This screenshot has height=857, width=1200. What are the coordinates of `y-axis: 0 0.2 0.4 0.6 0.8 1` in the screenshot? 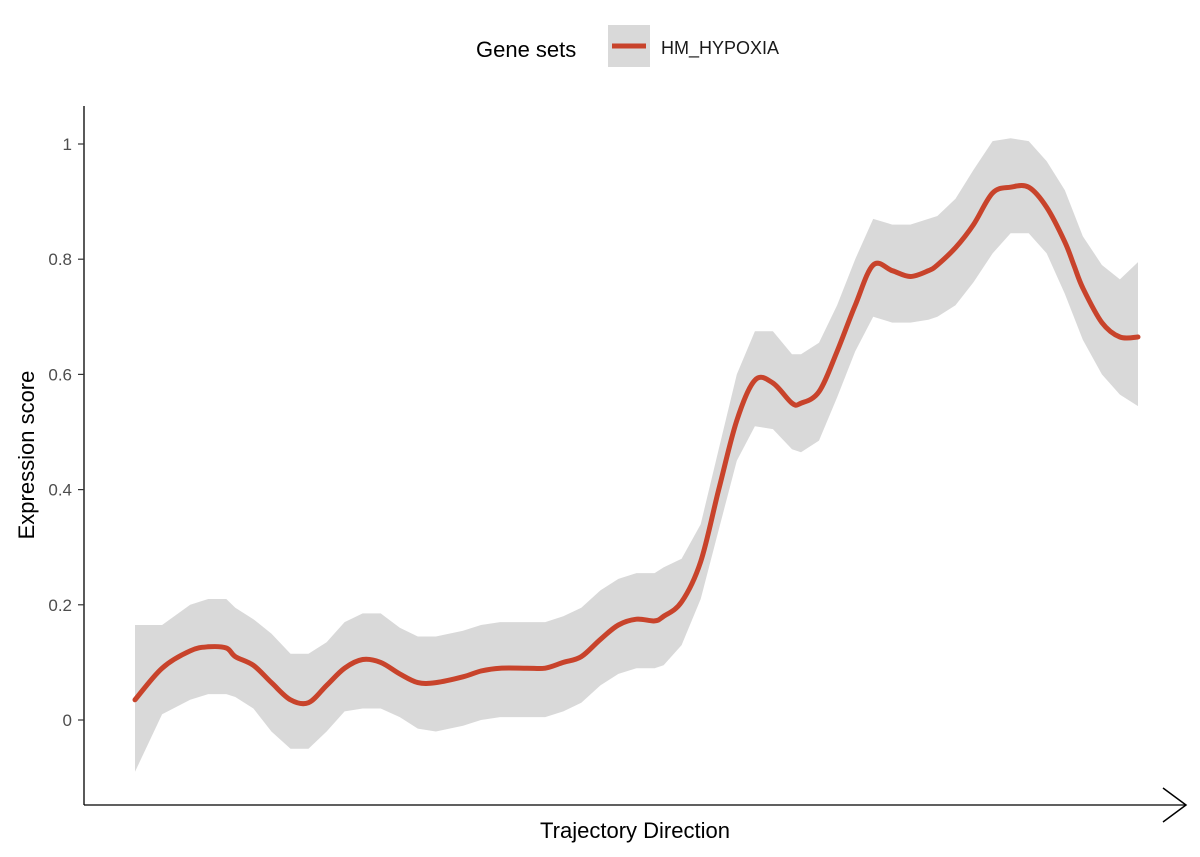 It's located at (66, 455).